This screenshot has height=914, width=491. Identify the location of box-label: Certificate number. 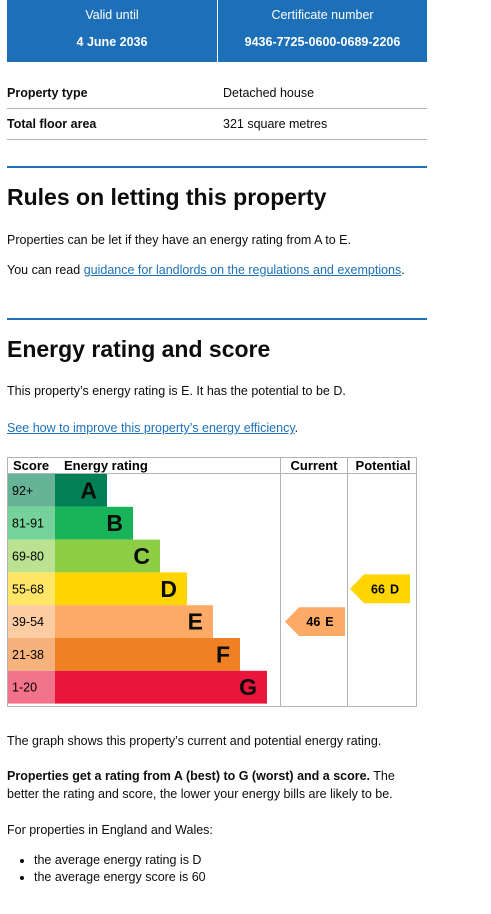
(322, 15).